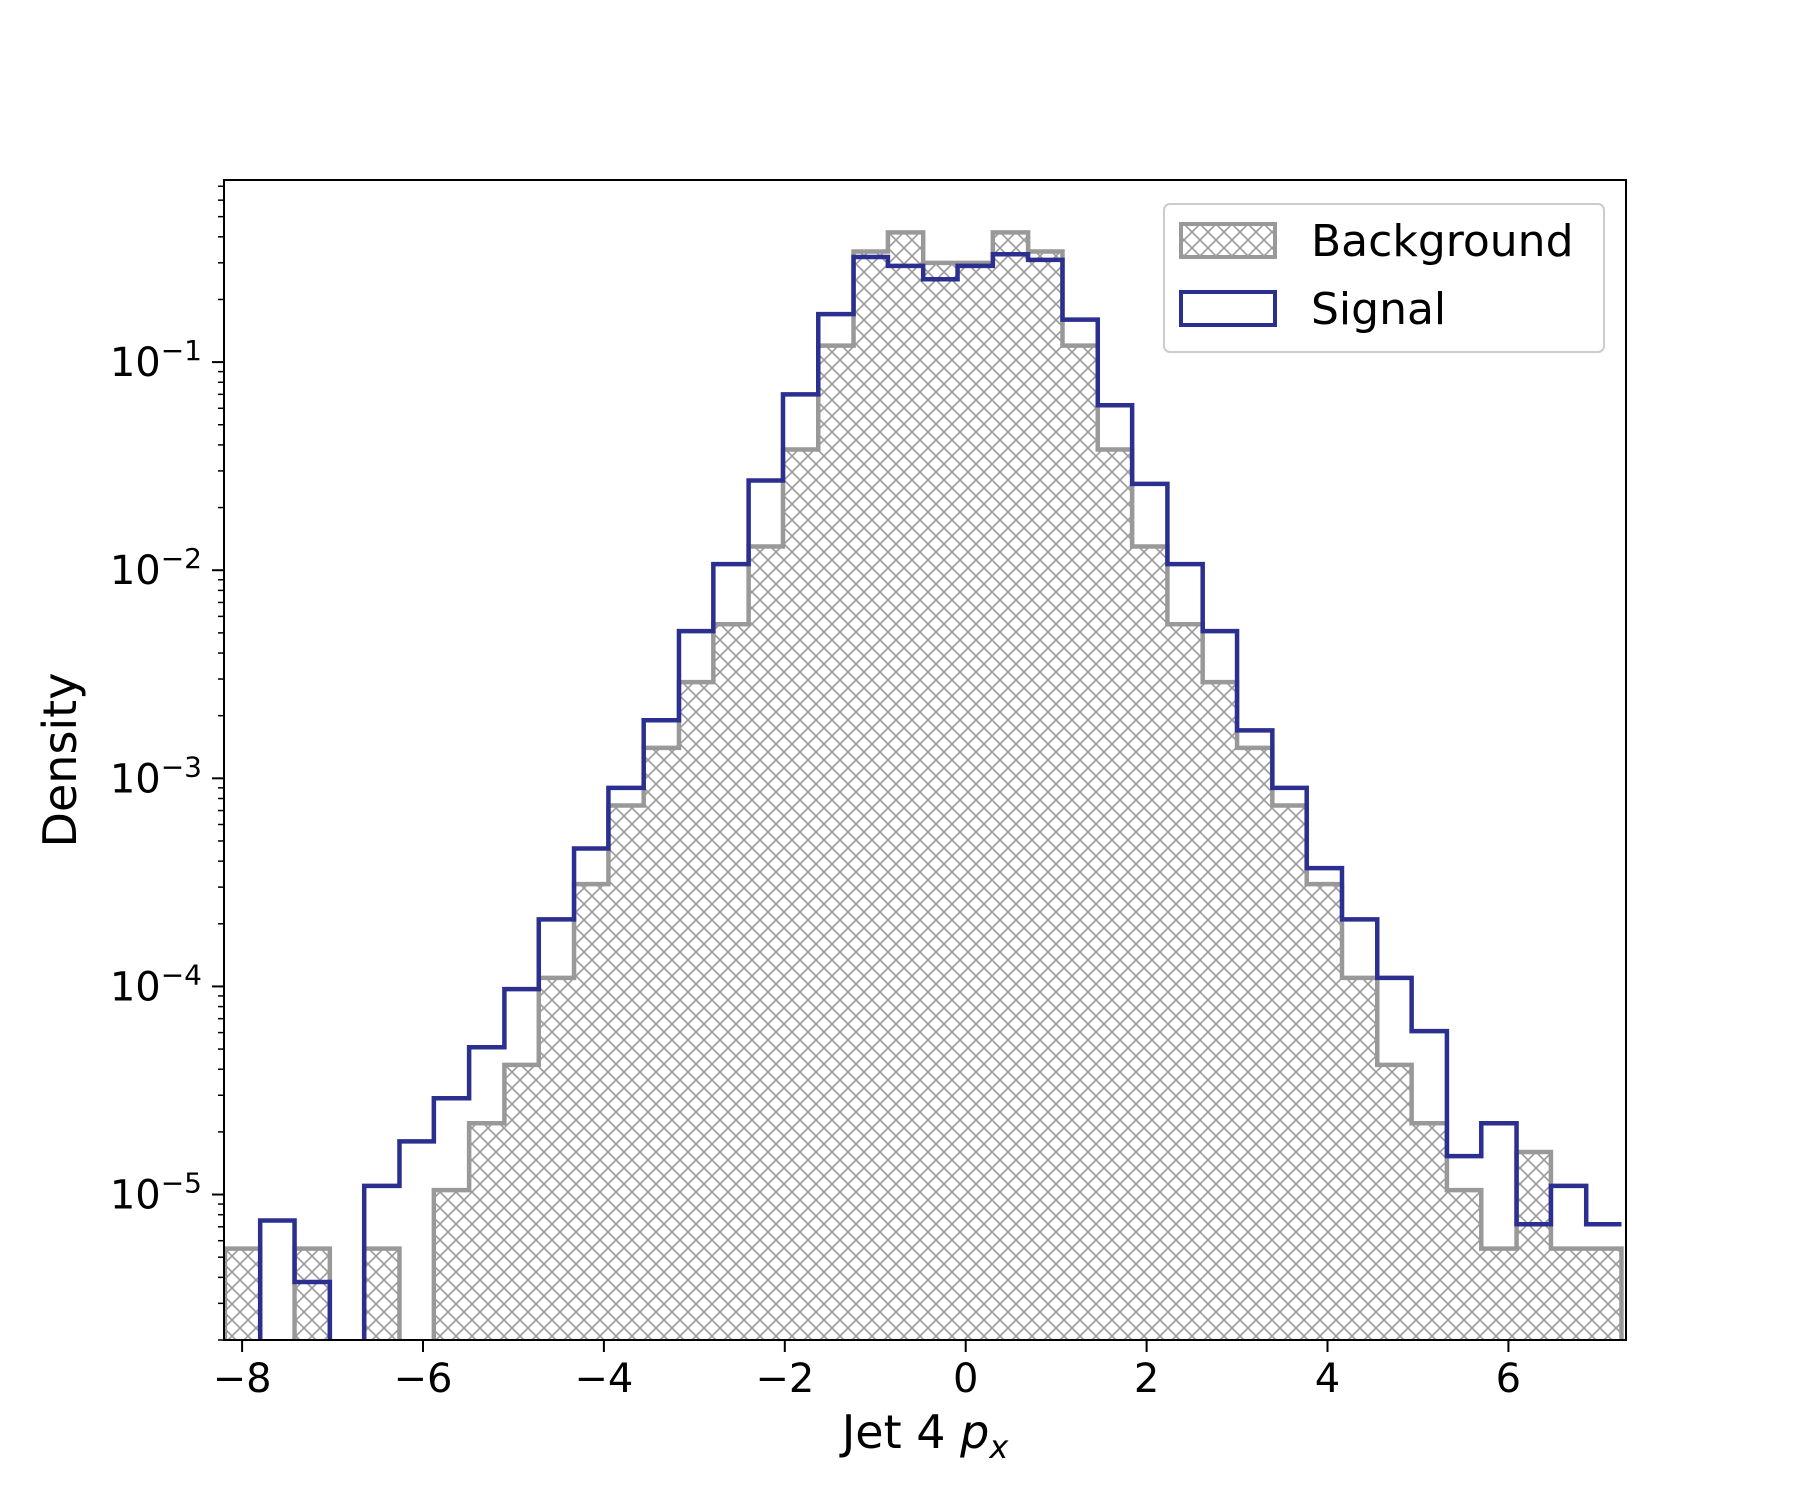  What do you see at coordinates (1327, 1379) in the screenshot?
I see `x-tick-label: 4` at bounding box center [1327, 1379].